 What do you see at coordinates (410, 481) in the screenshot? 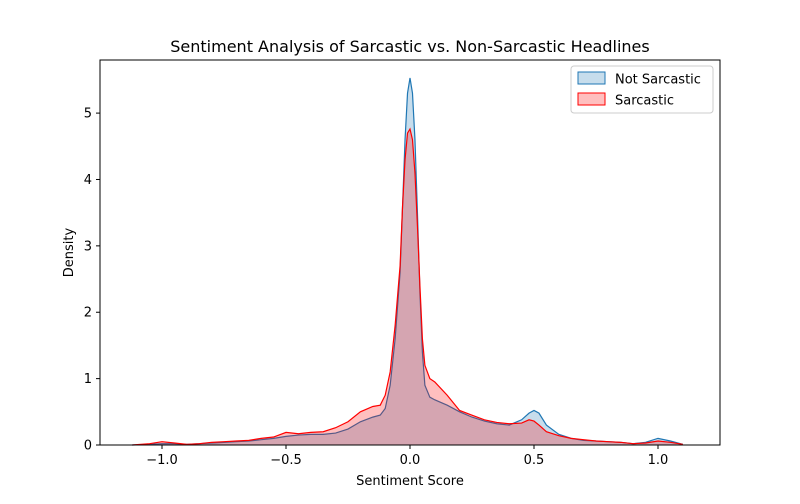
I see `x-axis-label: Sentiment Score` at bounding box center [410, 481].